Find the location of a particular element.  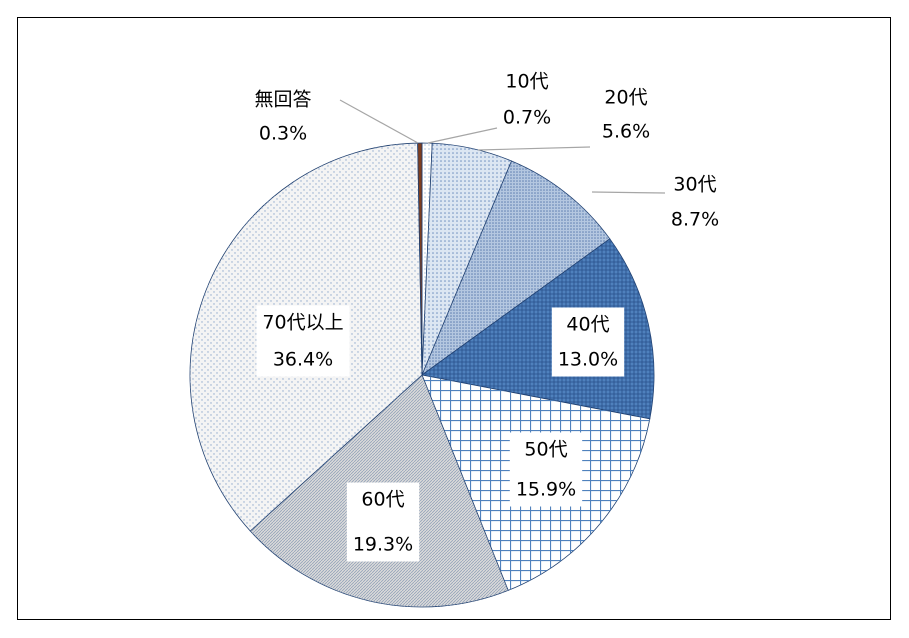

slice-label: 70代以上 is located at coordinates (302, 323).